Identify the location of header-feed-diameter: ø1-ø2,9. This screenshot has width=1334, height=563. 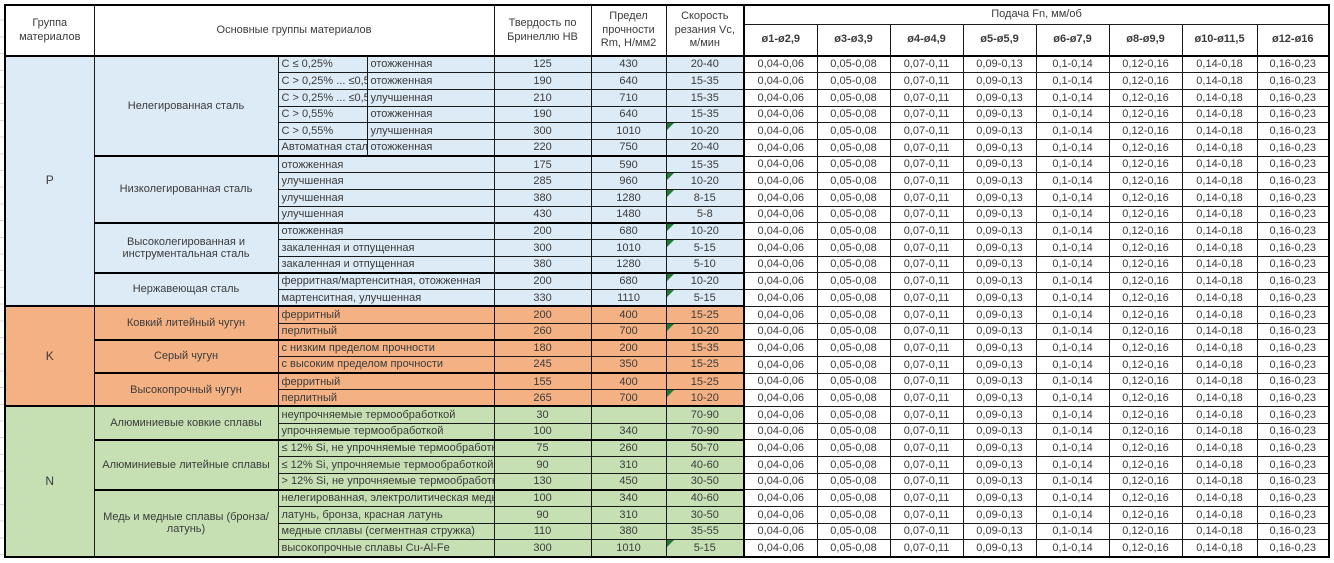
(780, 40).